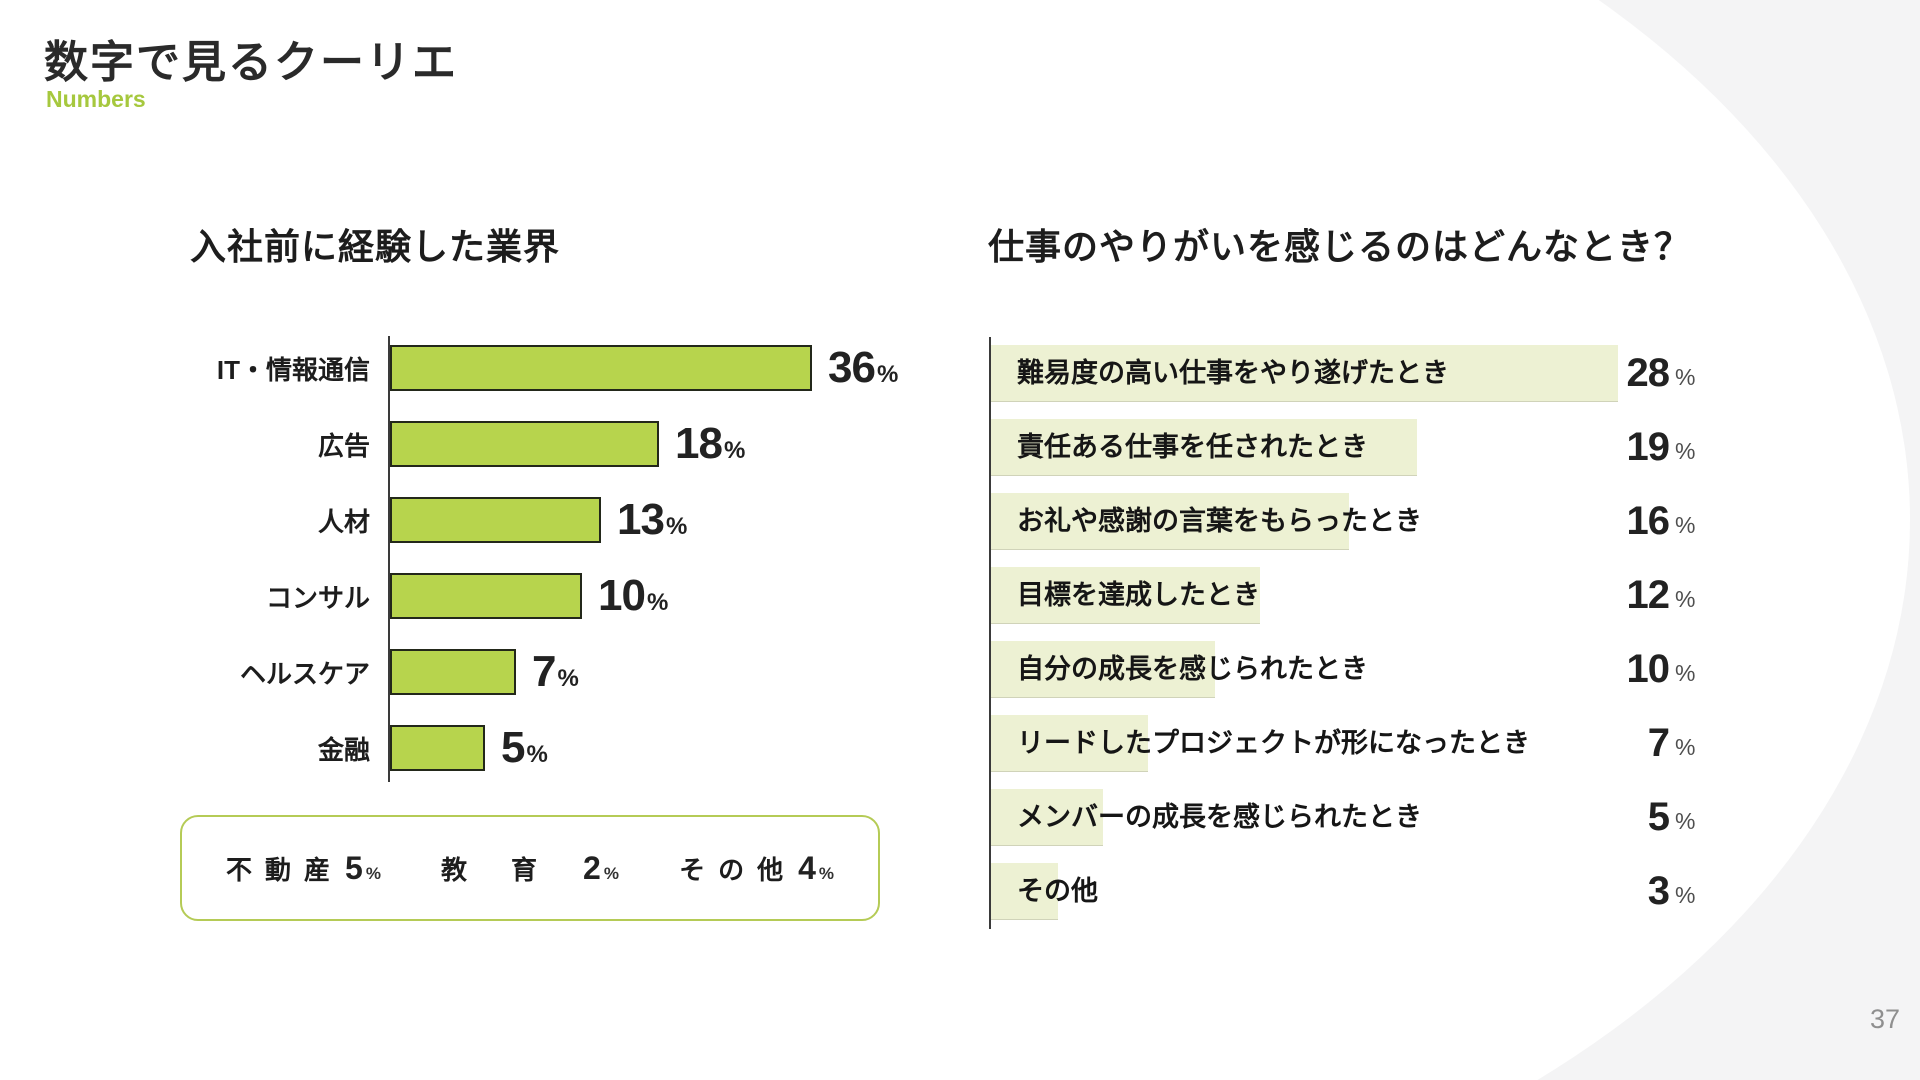  Describe the element at coordinates (343, 521) in the screenshot. I see `left-category-label: 人材` at that location.